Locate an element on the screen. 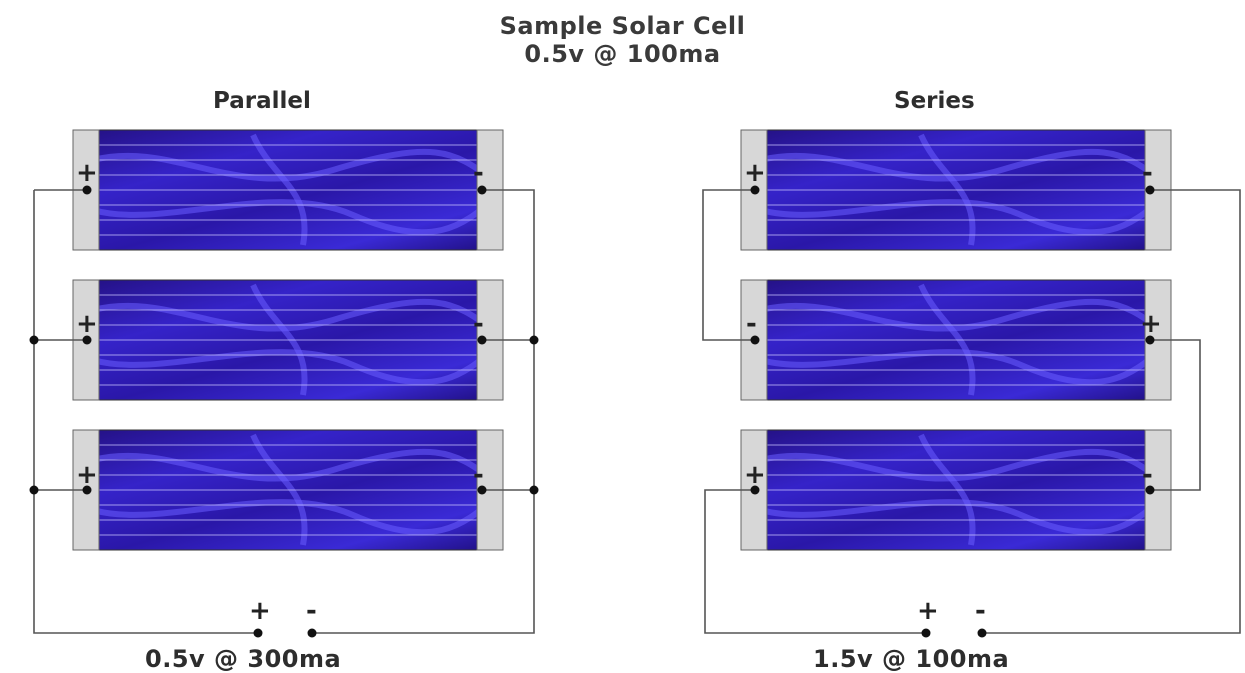 The image size is (1245, 673). parallel-cell-2-right-terminal is located at coordinates (482, 340).